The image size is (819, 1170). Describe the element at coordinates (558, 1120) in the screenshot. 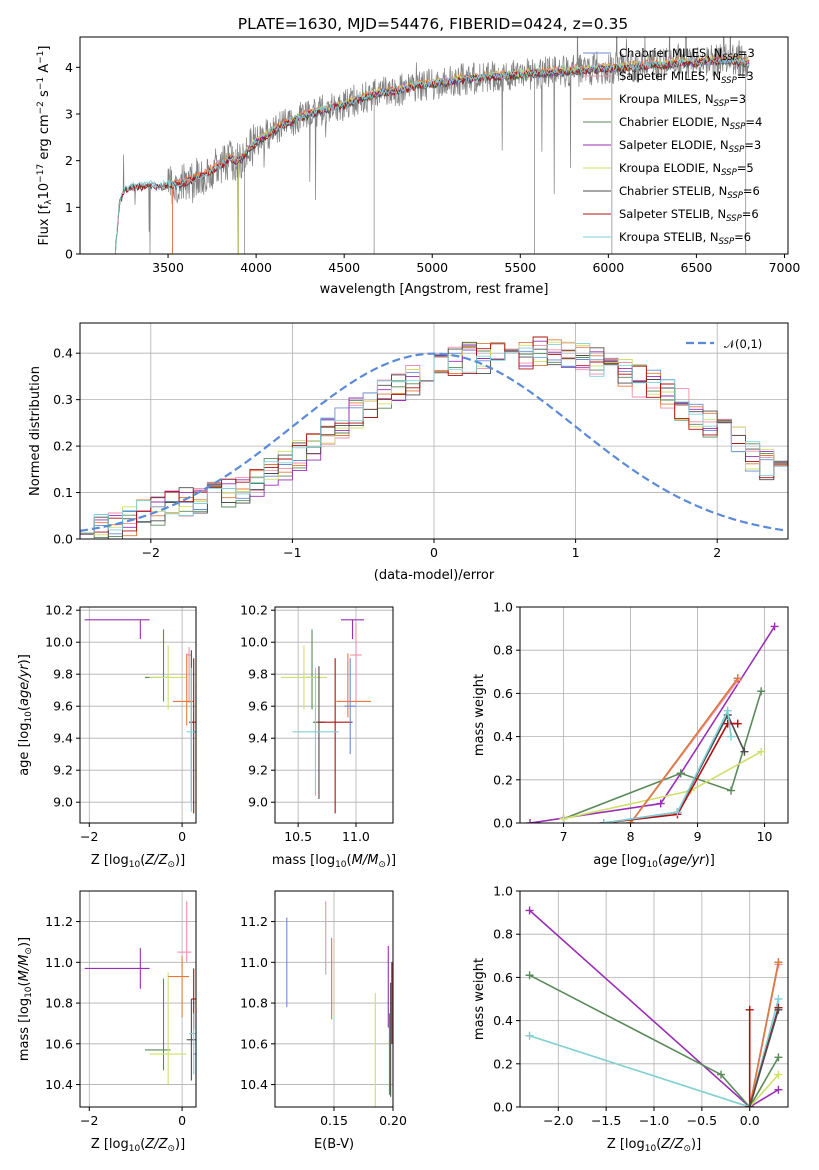

I see `x-tick-label: −2.0` at that location.